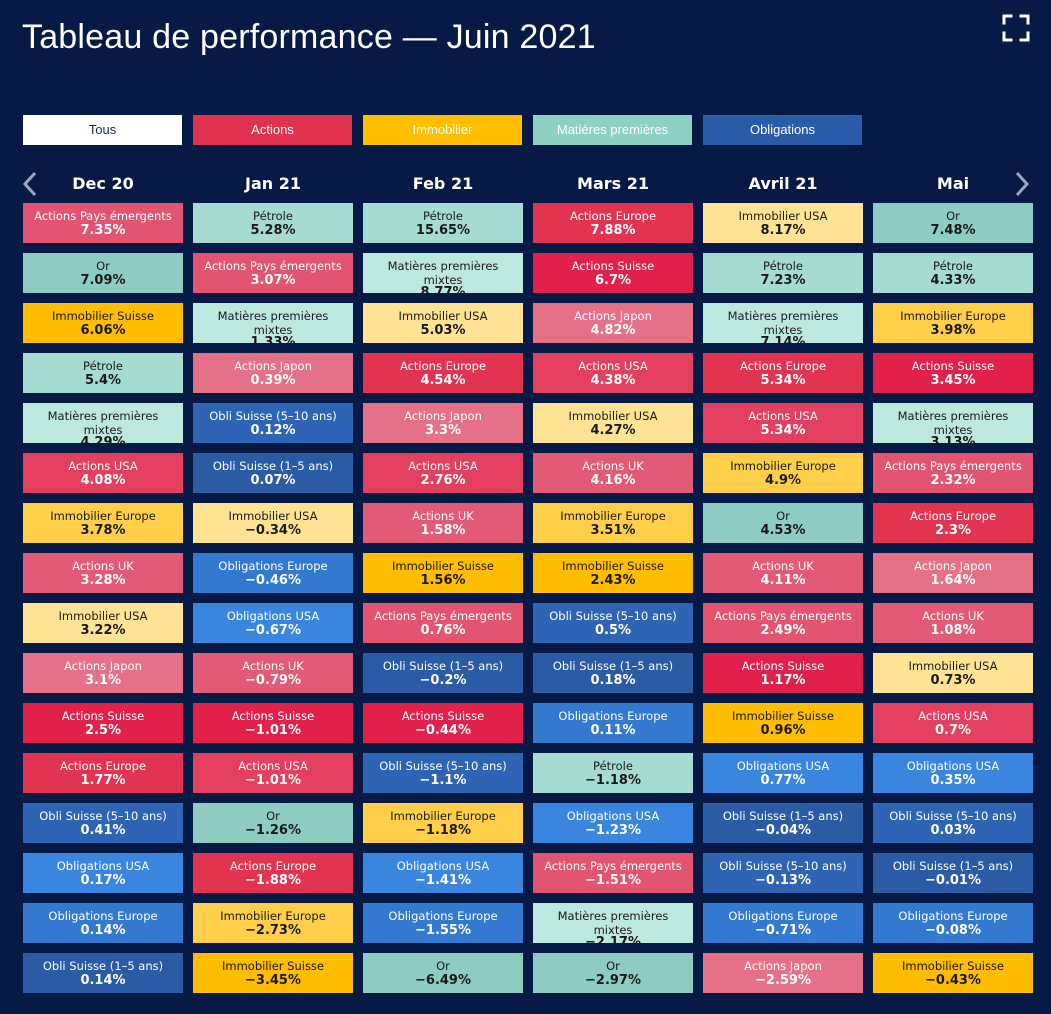  Describe the element at coordinates (783, 773) in the screenshot. I see `performance-cell: Obligations USA 0.77%` at that location.